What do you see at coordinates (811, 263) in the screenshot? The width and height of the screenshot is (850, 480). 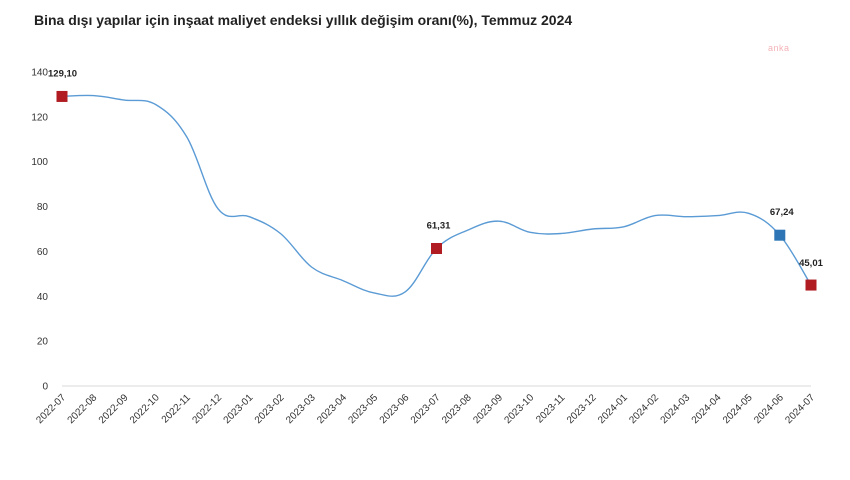 I see `data-label: 45,01` at bounding box center [811, 263].